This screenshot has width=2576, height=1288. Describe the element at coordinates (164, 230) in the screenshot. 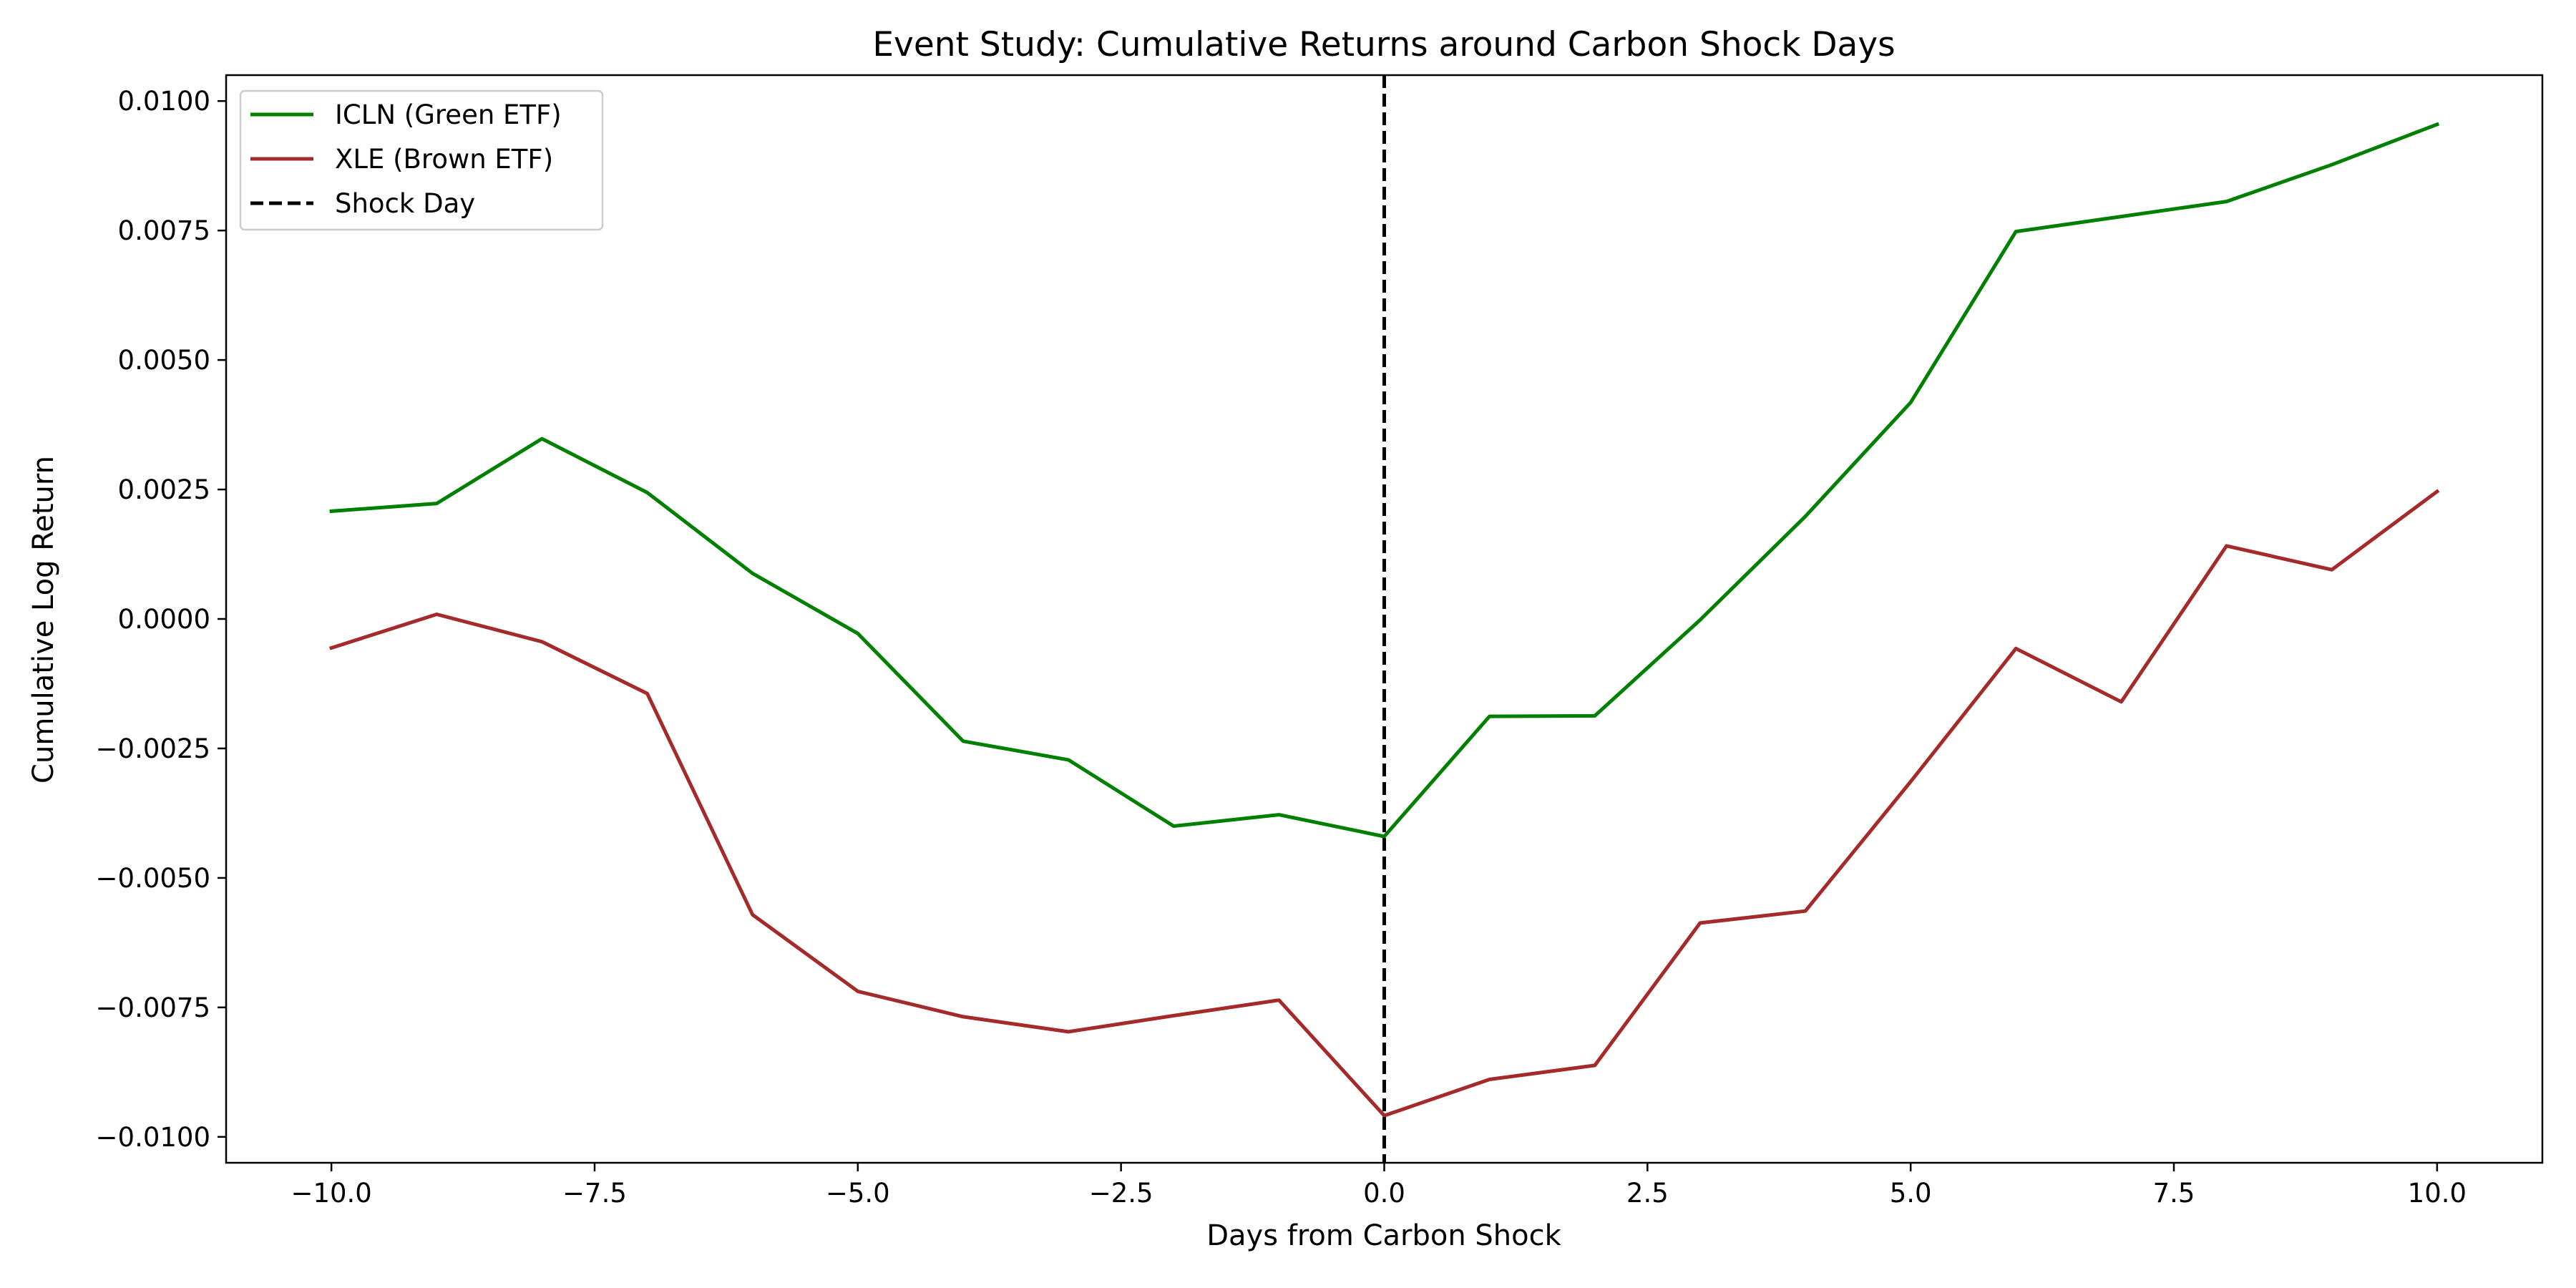

I see `y-tick-label: 0.0075` at that location.